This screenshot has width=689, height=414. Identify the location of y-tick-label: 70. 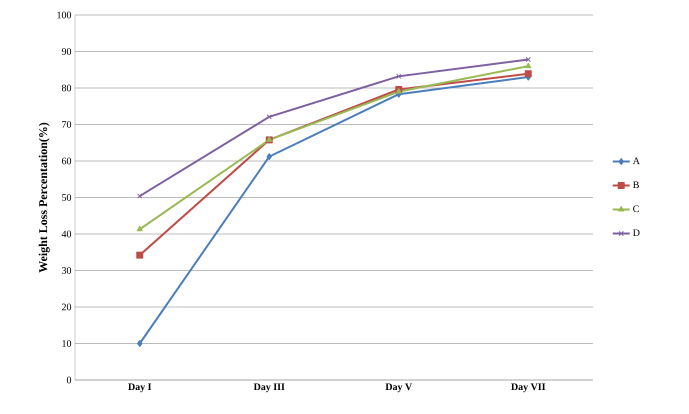
(67, 124).